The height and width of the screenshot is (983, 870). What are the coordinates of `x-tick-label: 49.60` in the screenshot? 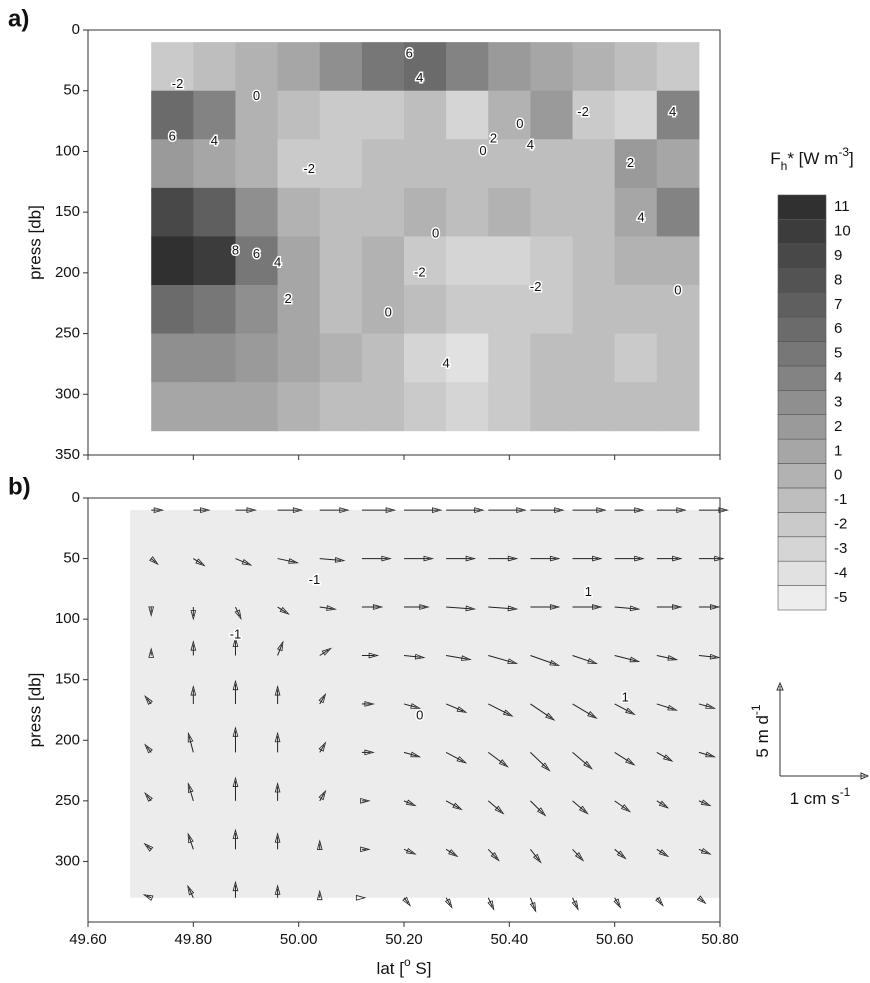 It's located at (88, 939).